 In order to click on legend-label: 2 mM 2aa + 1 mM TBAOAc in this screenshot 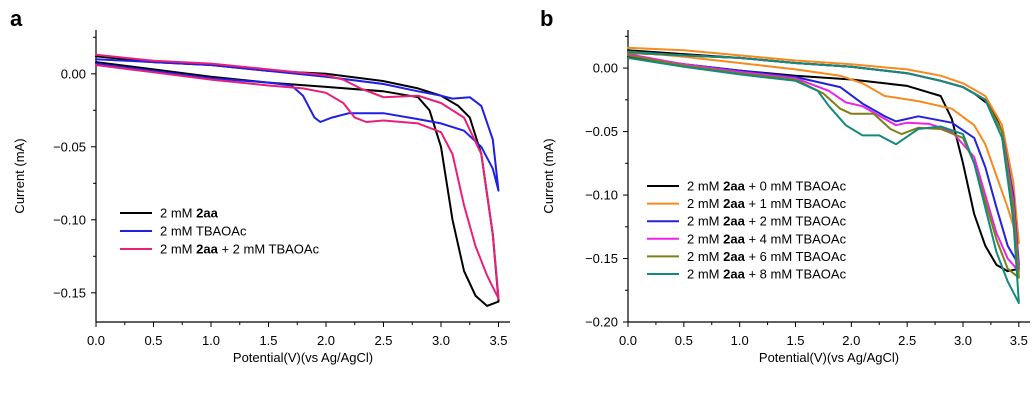, I will do `click(767, 203)`.